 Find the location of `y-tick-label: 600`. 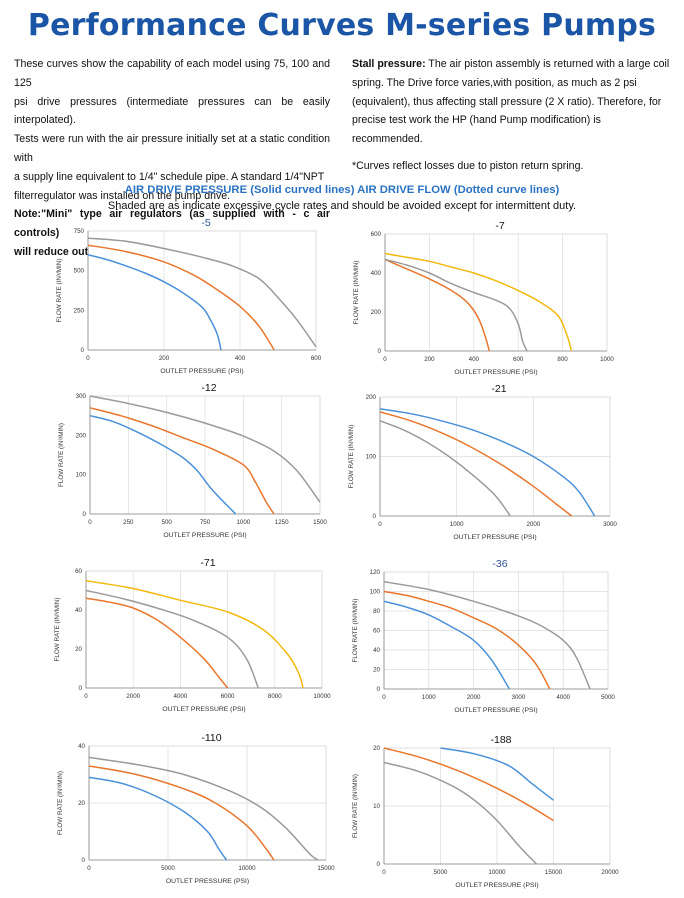

y-tick-label: 600 is located at coordinates (376, 234).